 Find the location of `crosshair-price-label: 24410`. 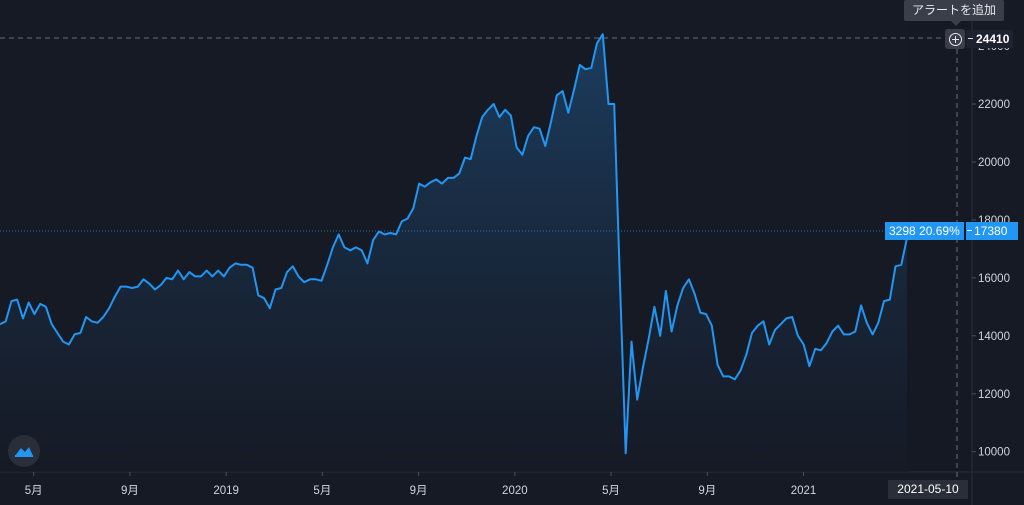

crosshair-price-label: 24410 is located at coordinates (990, 39).